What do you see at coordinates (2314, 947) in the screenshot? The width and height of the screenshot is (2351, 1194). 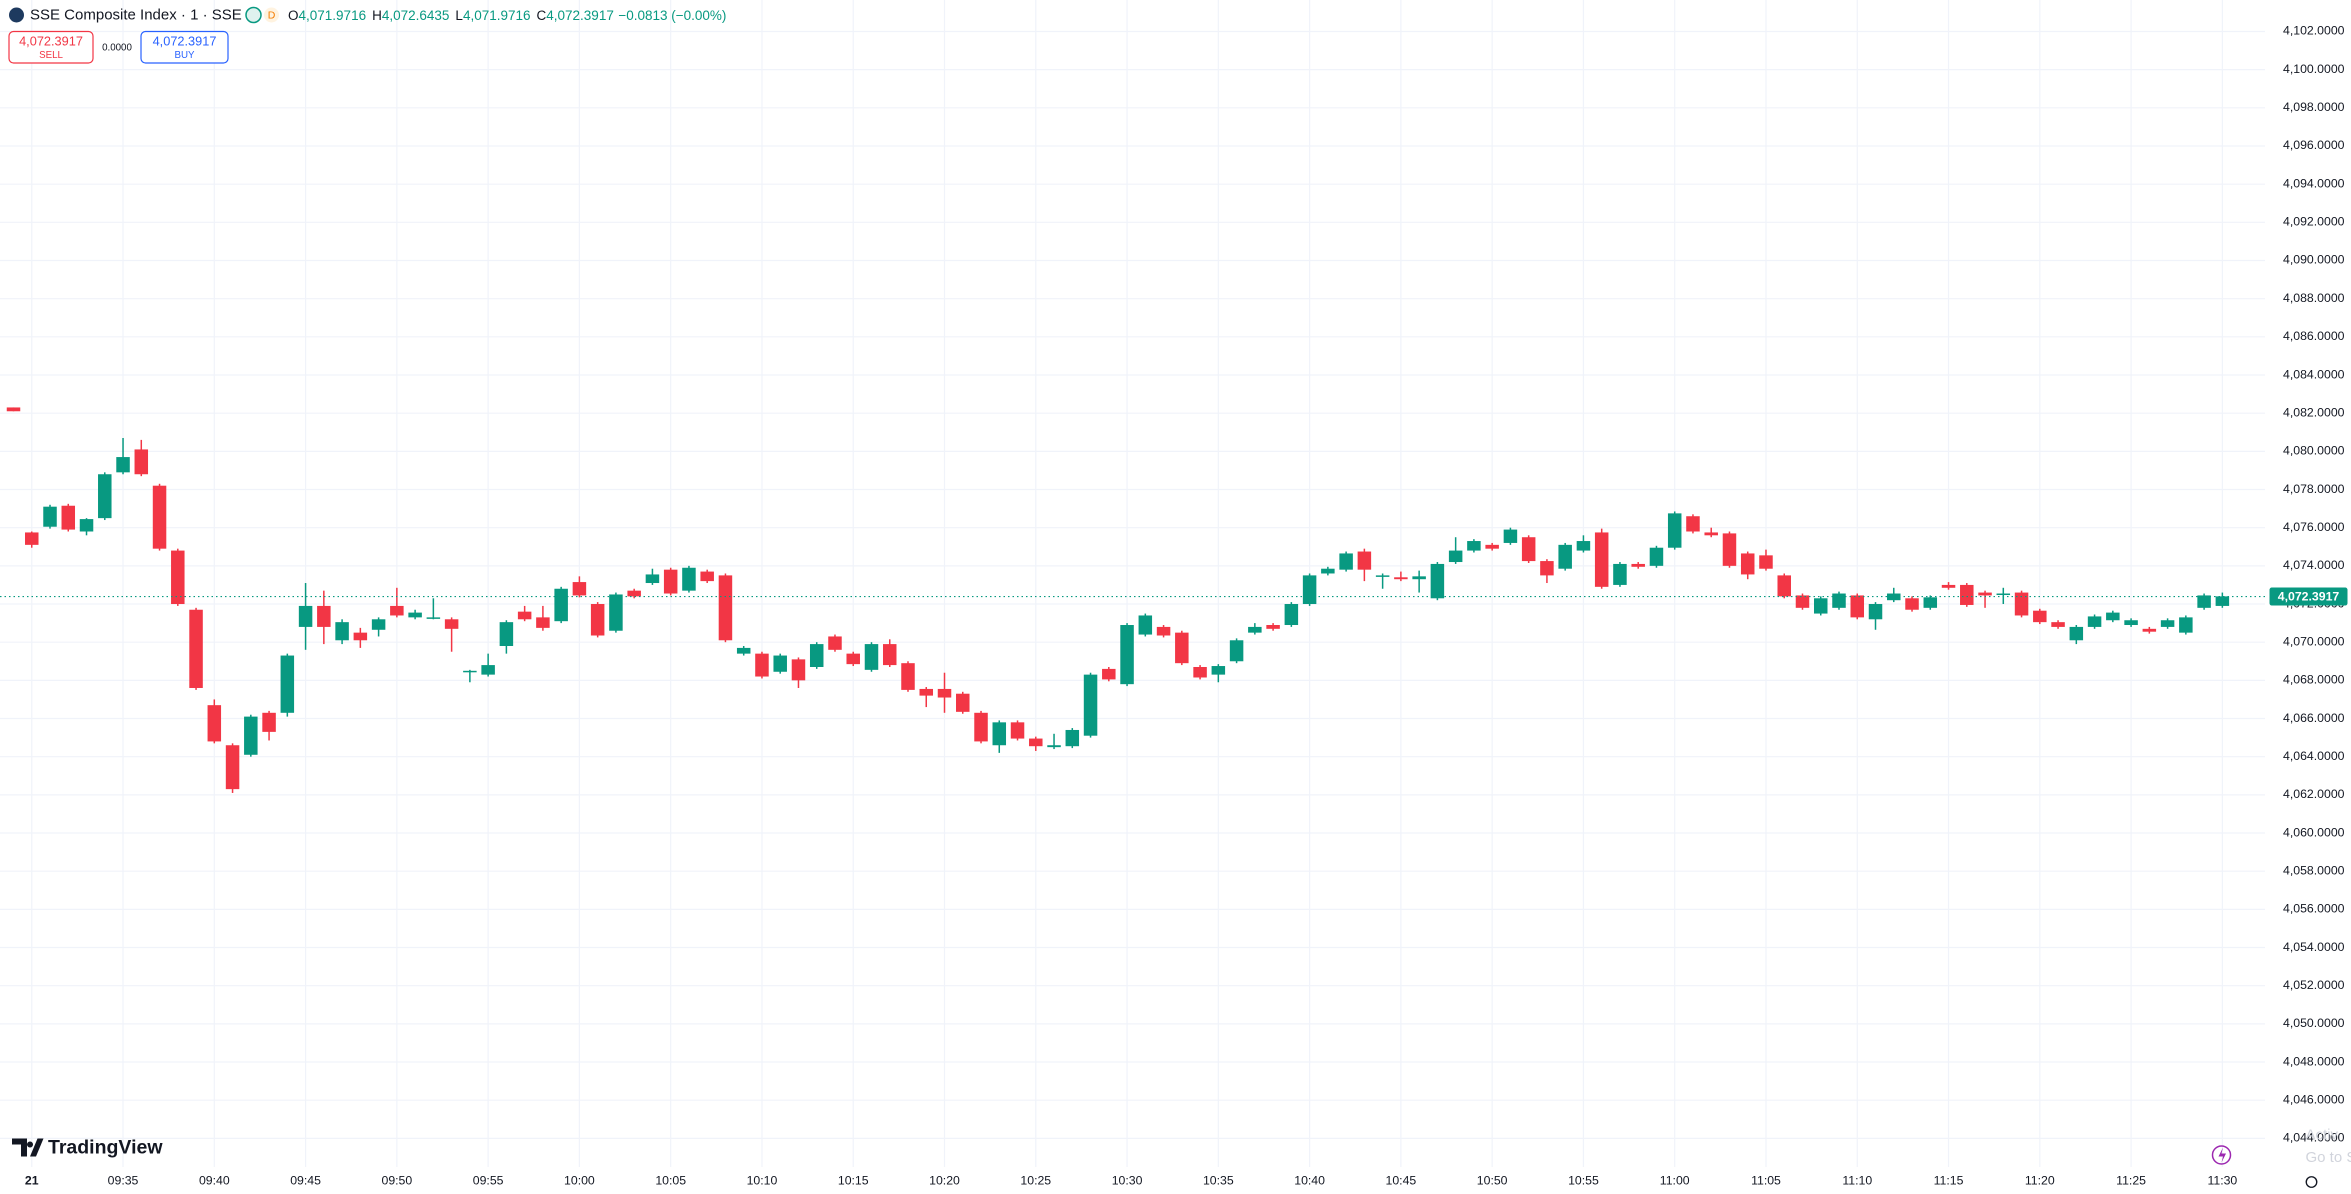 I see `y-tick-label: 4,054.0000` at bounding box center [2314, 947].